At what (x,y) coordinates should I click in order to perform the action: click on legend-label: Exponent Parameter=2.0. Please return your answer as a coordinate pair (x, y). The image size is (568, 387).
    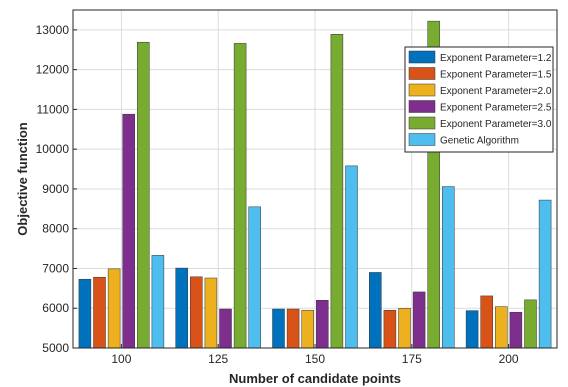
    Looking at the image, I should click on (496, 91).